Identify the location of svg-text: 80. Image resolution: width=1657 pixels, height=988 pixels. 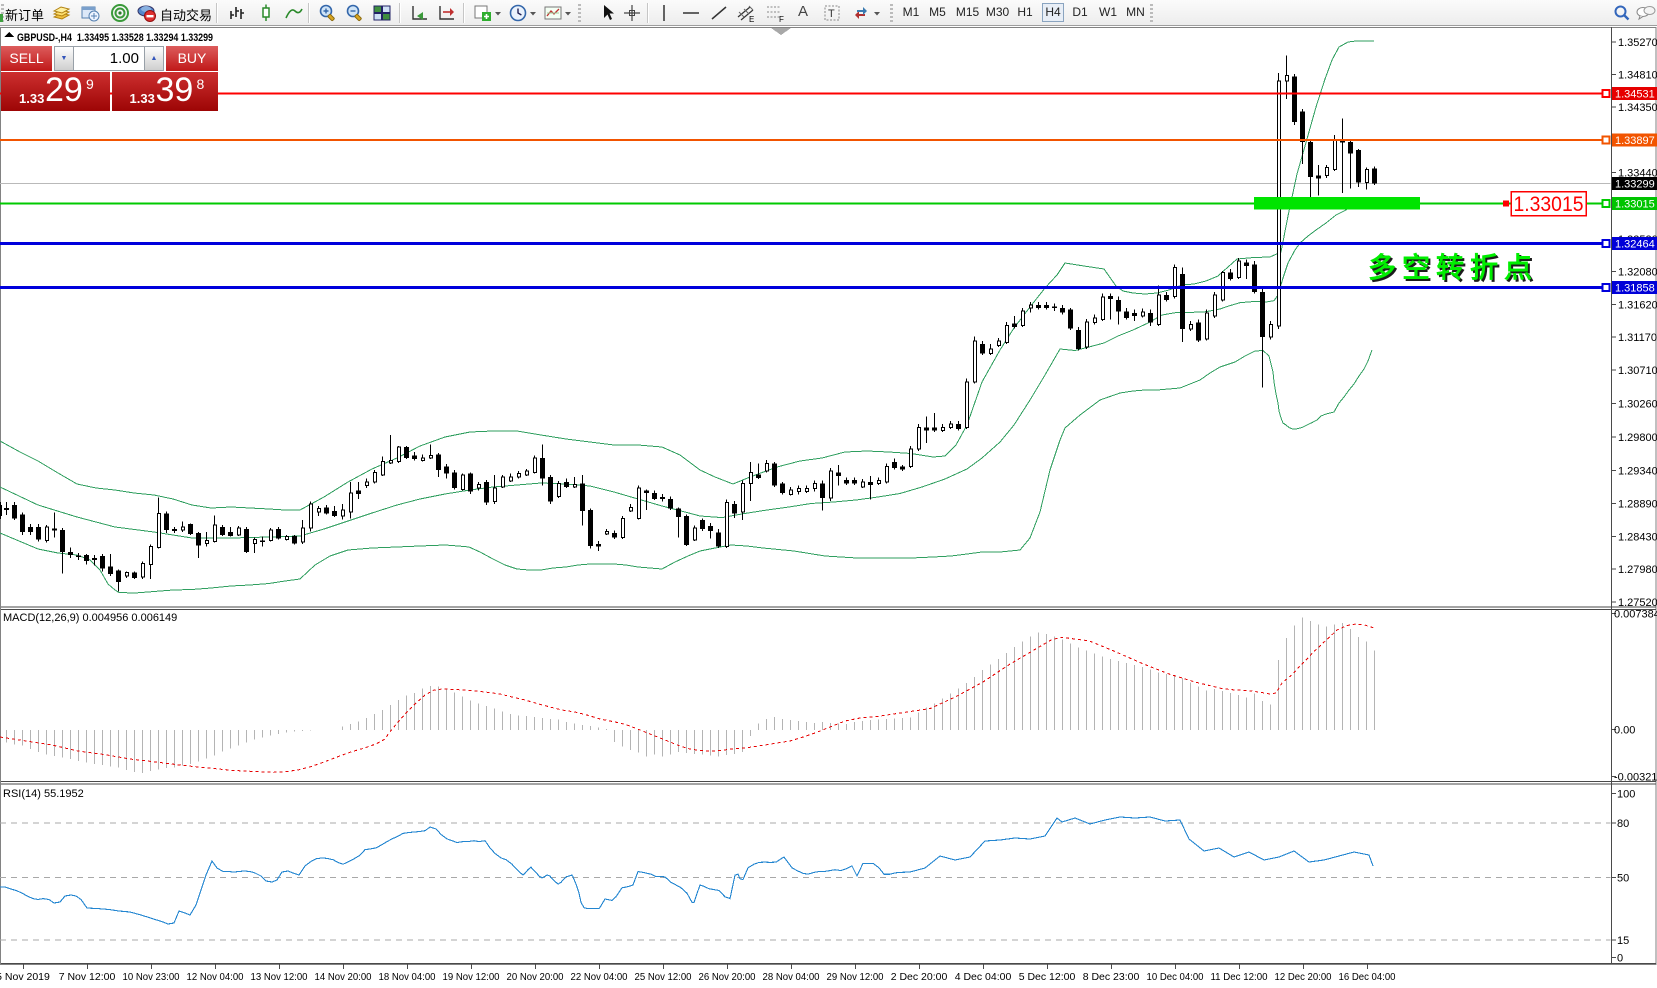
(1623, 824).